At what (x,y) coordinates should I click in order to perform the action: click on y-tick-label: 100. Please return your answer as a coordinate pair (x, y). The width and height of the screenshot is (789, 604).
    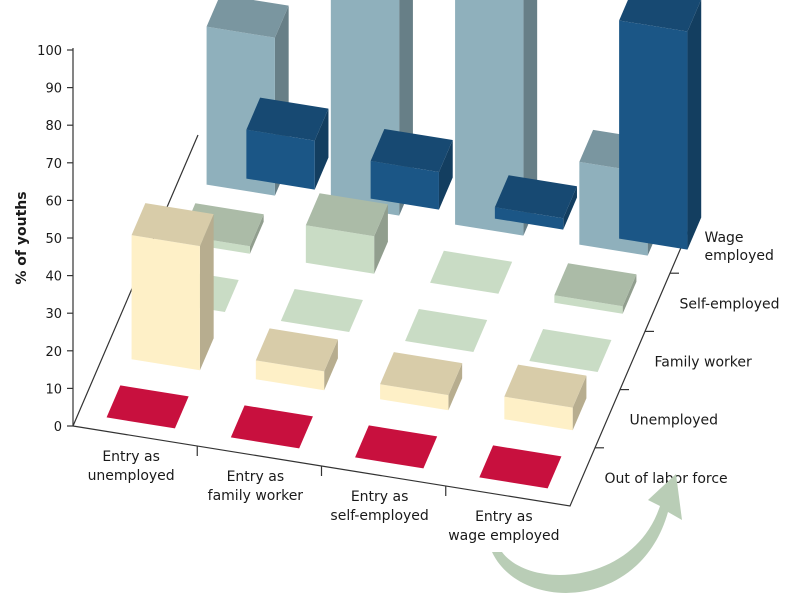
    Looking at the image, I should click on (49, 51).